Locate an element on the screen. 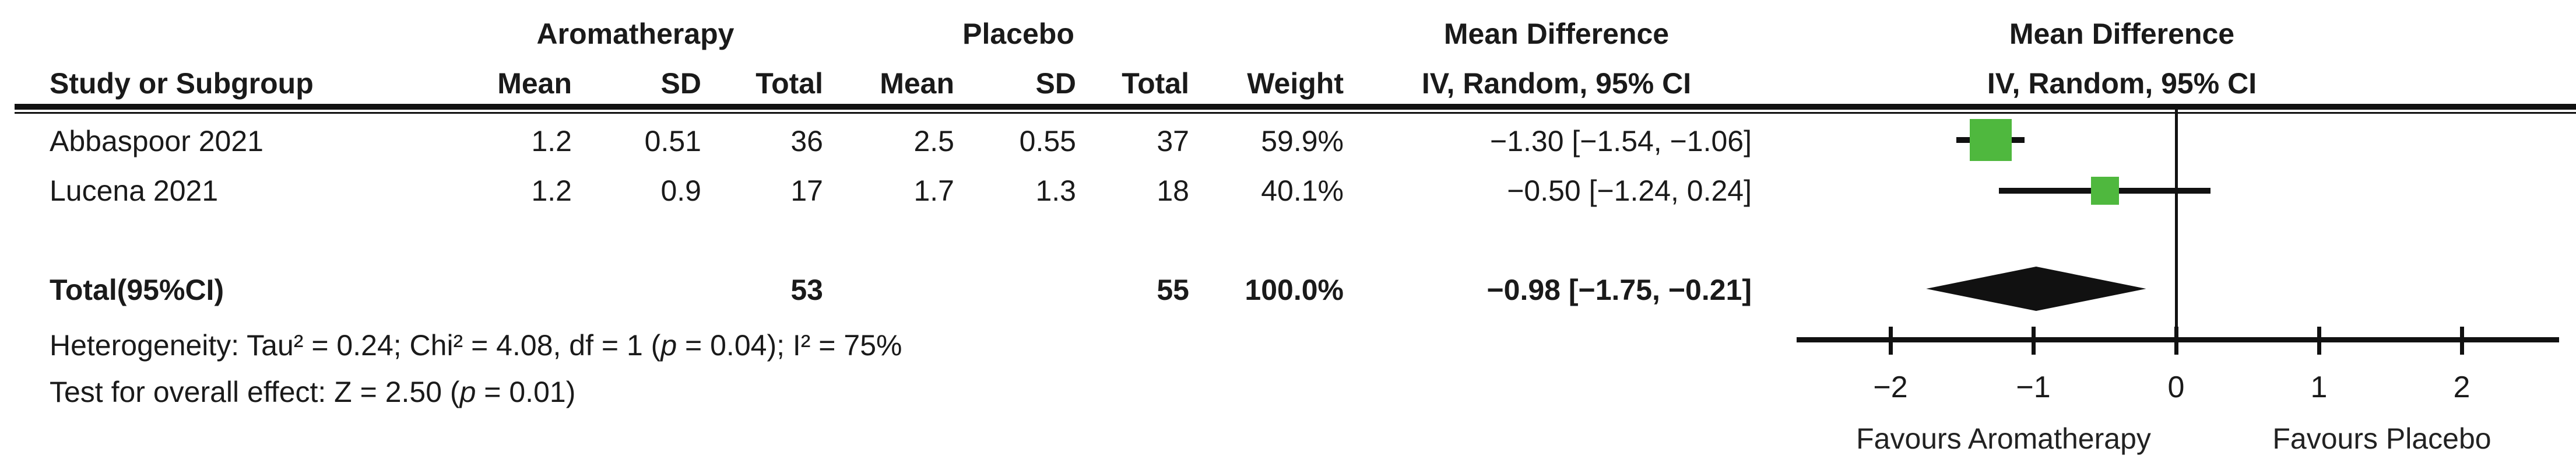 The image size is (2576, 469). total-e-total: 53 is located at coordinates (806, 290).